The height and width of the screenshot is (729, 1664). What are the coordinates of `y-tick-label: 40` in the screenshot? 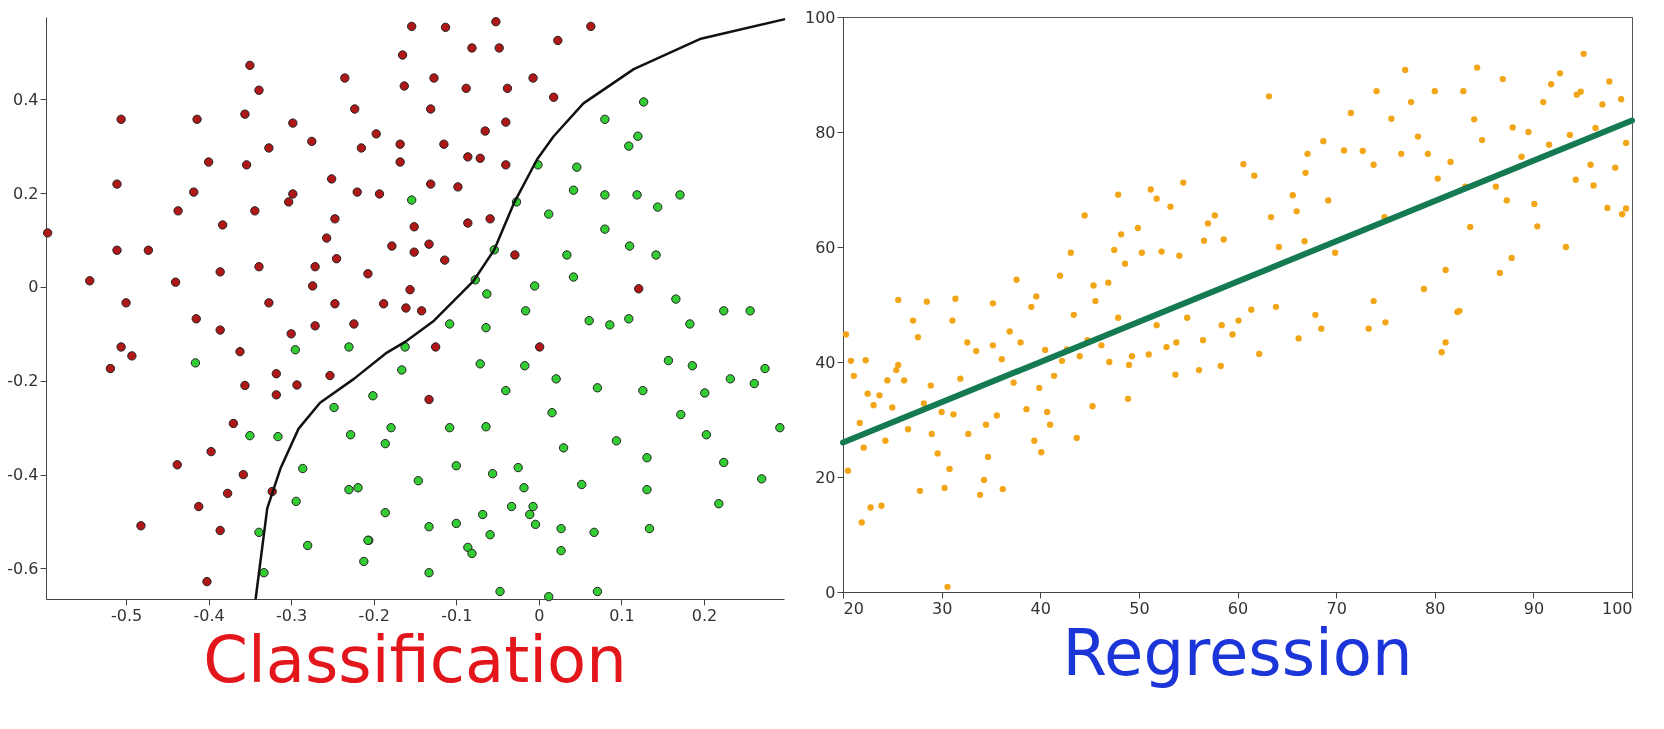 It's located at (825, 362).